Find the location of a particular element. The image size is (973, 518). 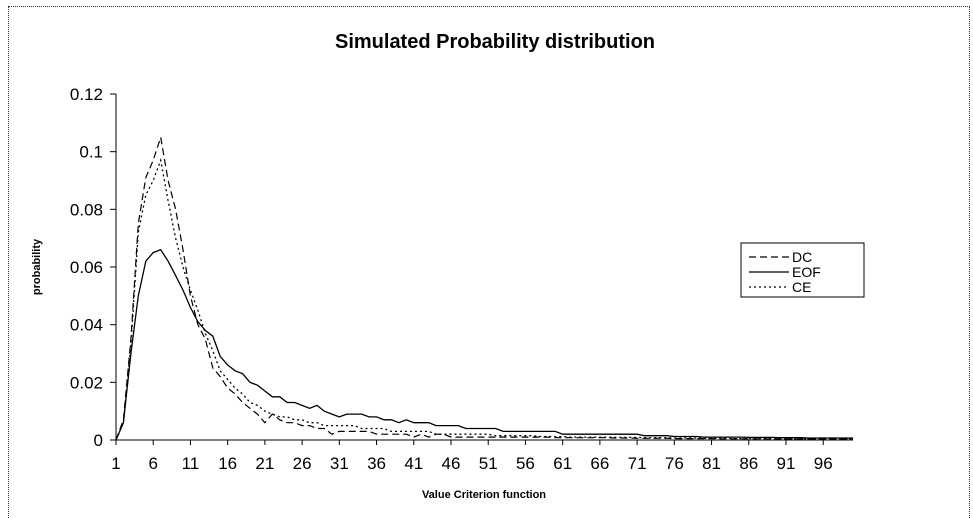

y-tick-label: 0.06 is located at coordinates (86, 267).